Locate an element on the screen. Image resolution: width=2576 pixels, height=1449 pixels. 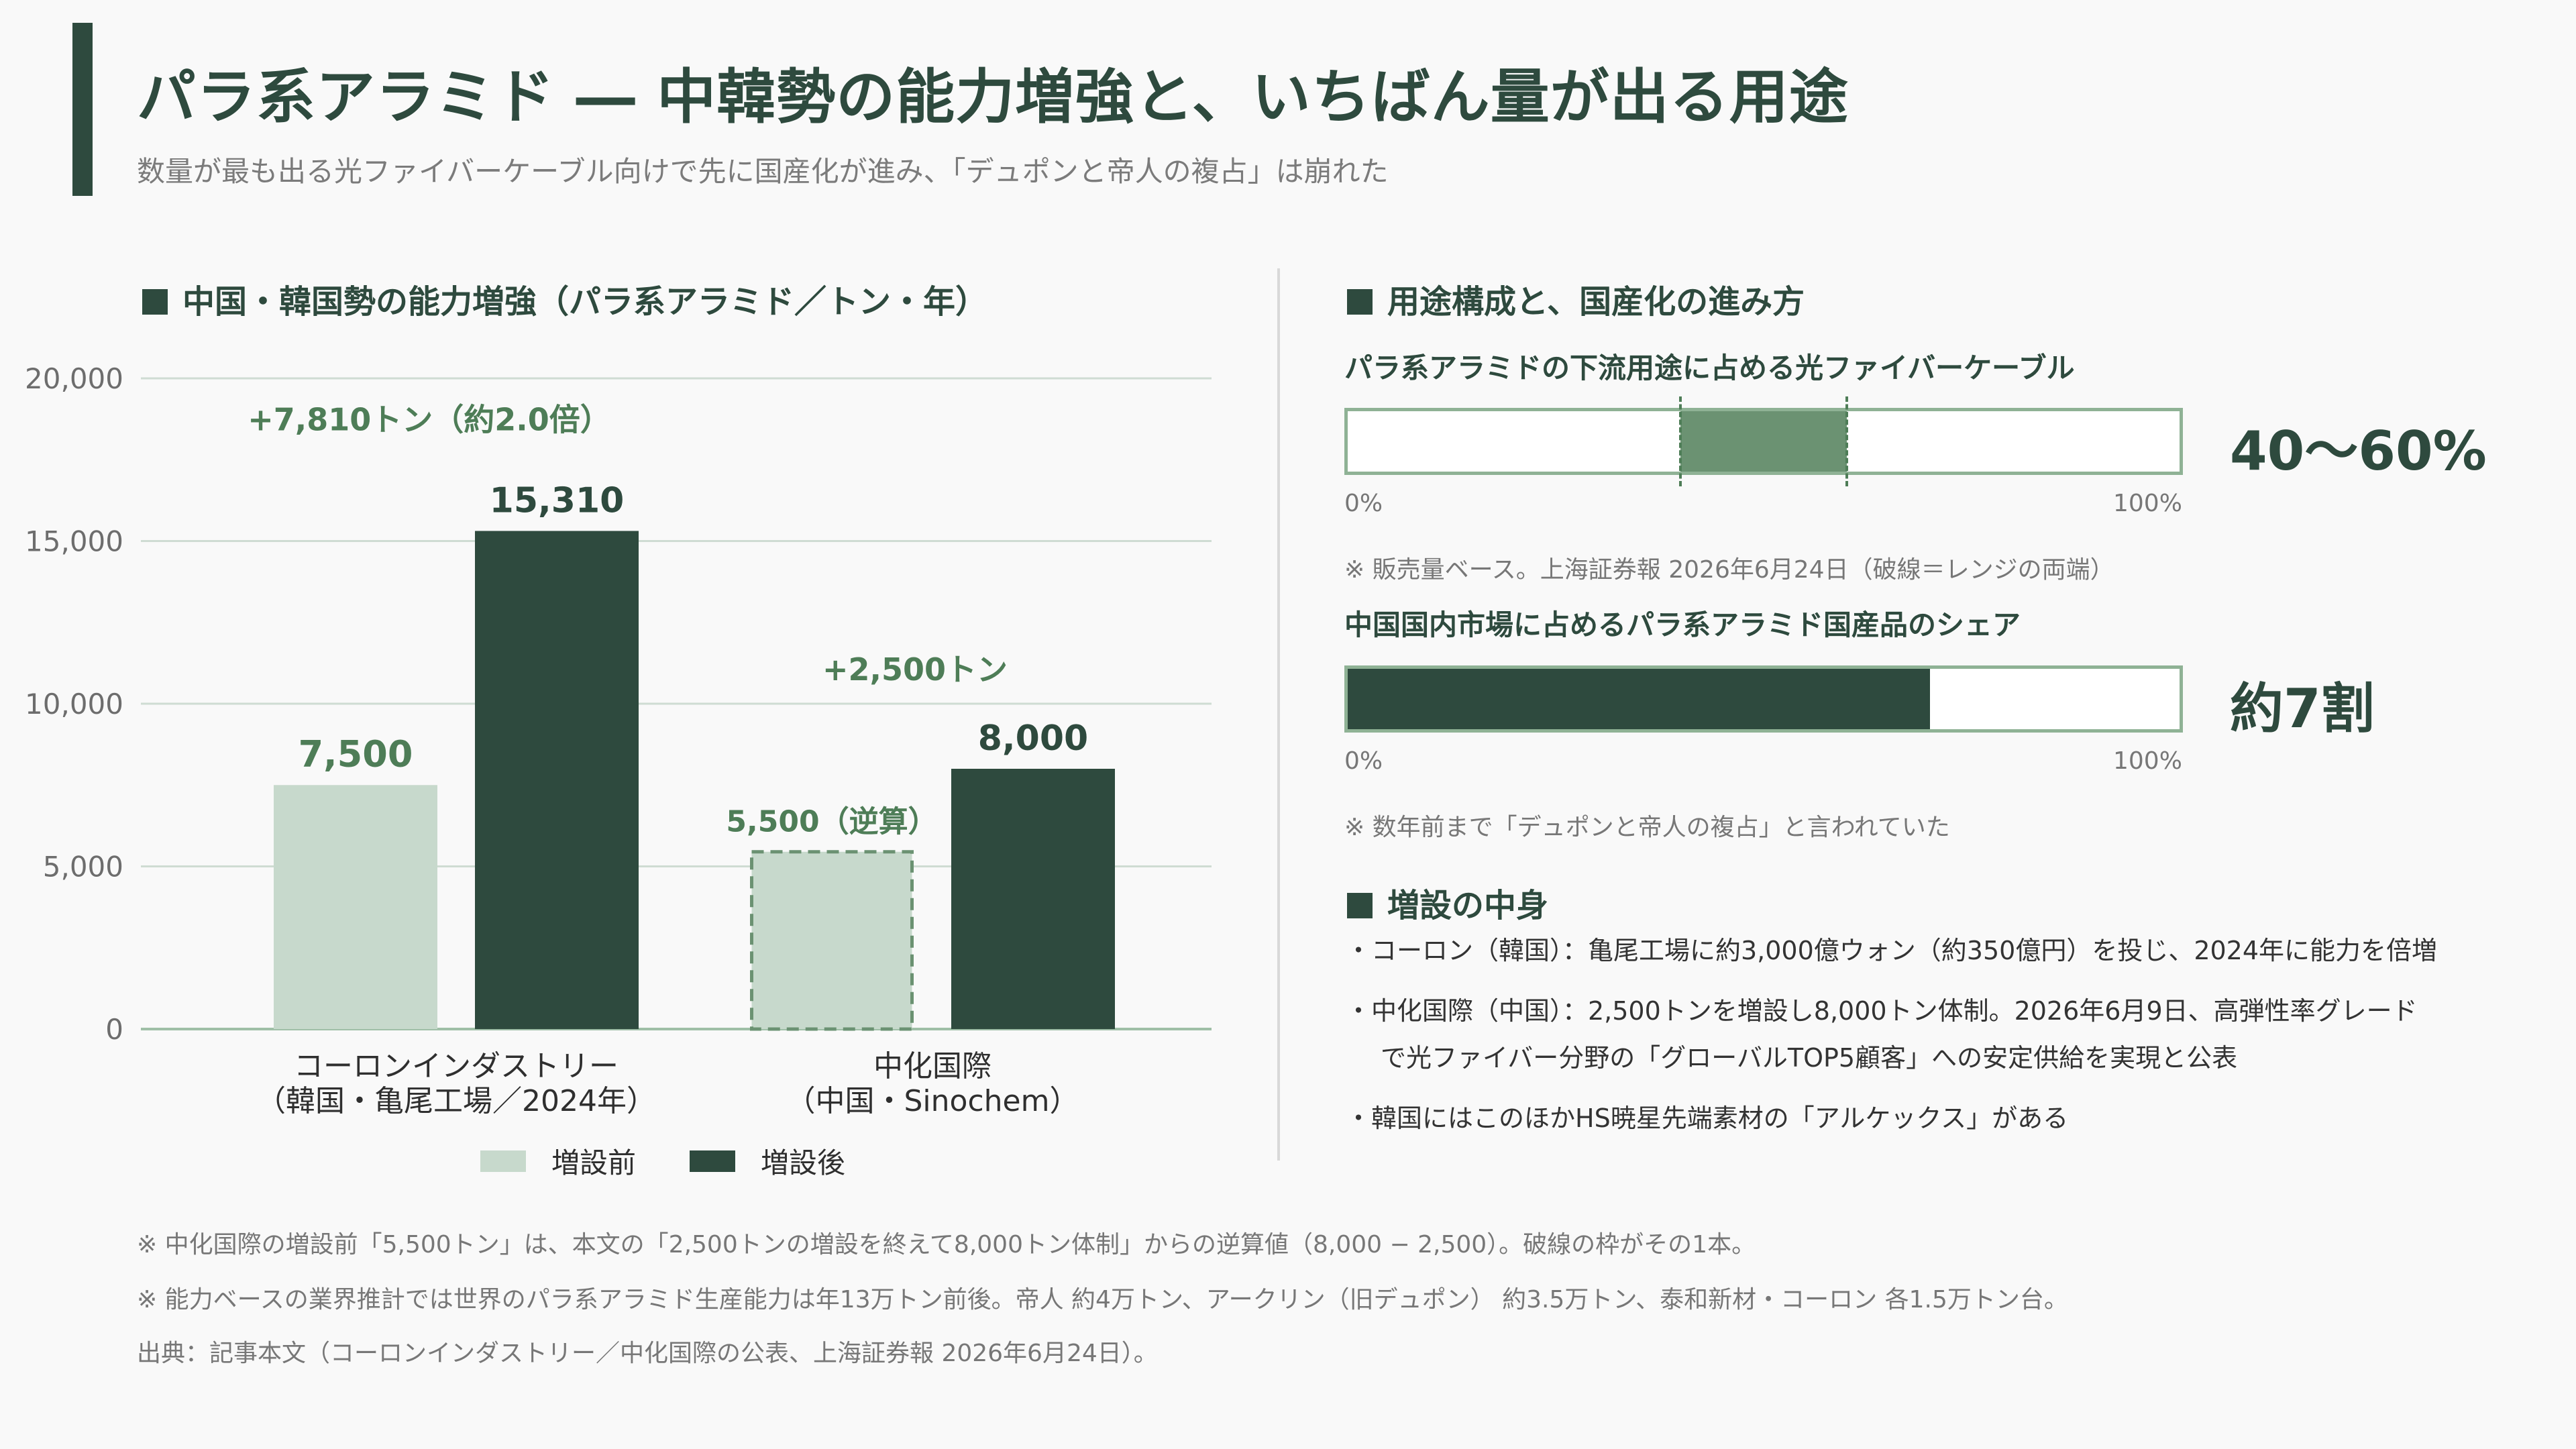
legend-item-before: 増設前 is located at coordinates (558, 1160).